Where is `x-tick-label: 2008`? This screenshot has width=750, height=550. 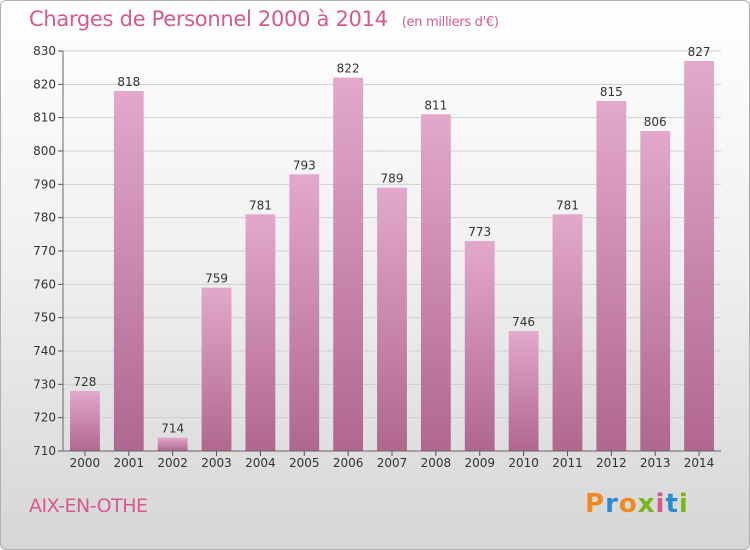
x-tick-label: 2008 is located at coordinates (436, 463).